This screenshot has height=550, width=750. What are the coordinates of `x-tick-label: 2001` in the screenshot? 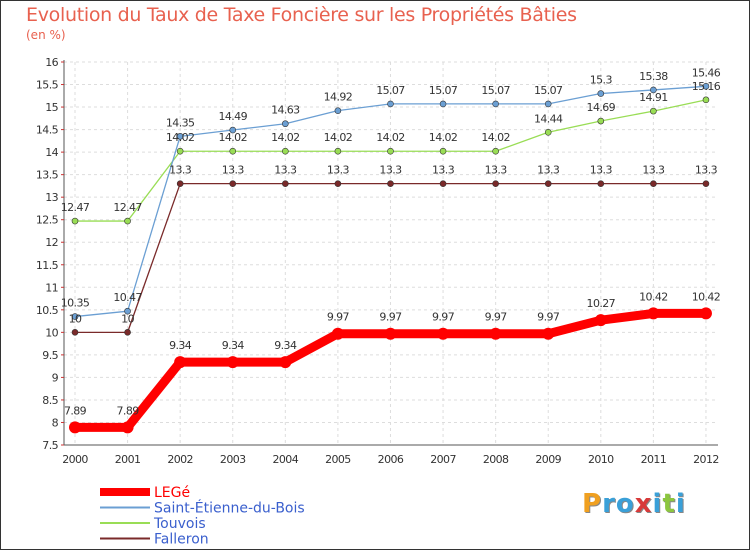 It's located at (128, 459).